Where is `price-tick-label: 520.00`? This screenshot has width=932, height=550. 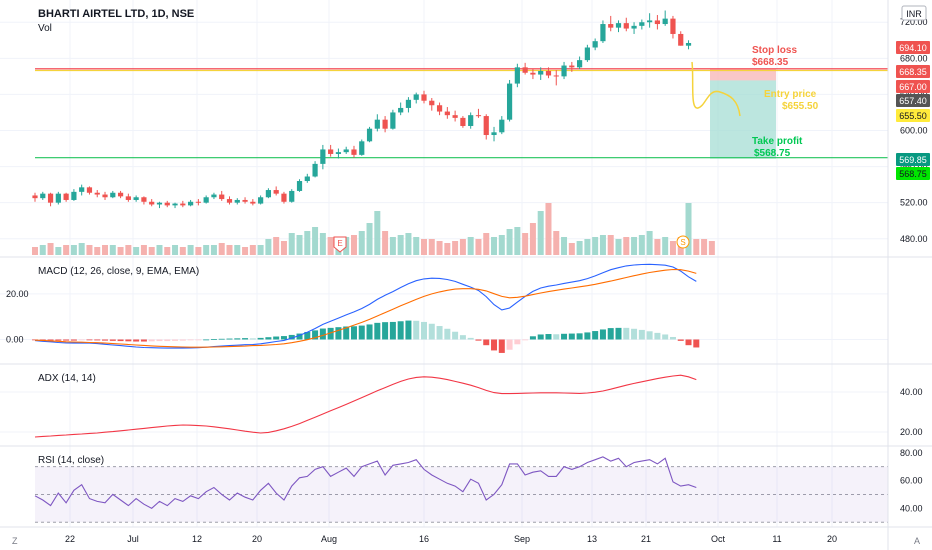 price-tick-label: 520.00 is located at coordinates (914, 203).